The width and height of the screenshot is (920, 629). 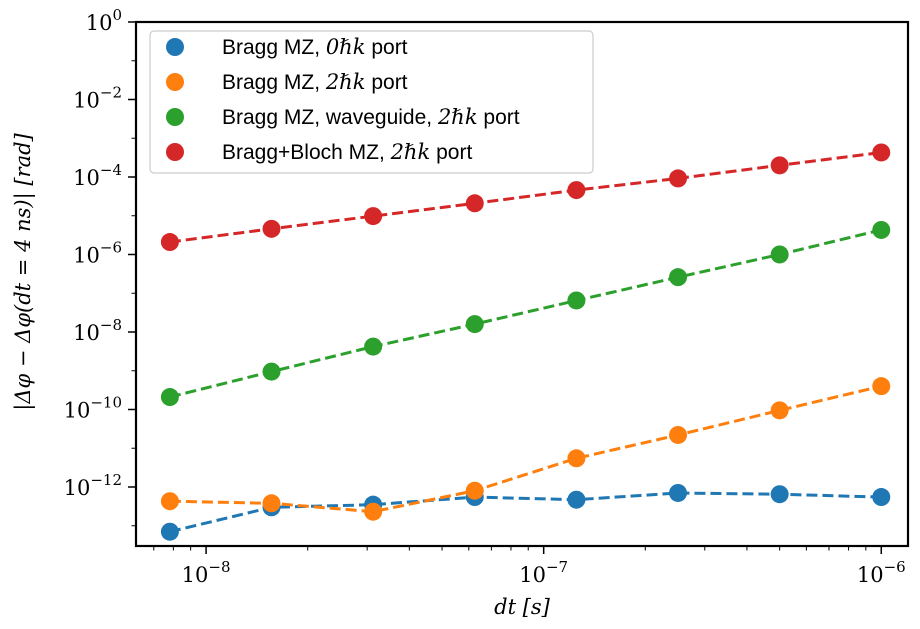 I want to click on legend-box, so click(x=371, y=102).